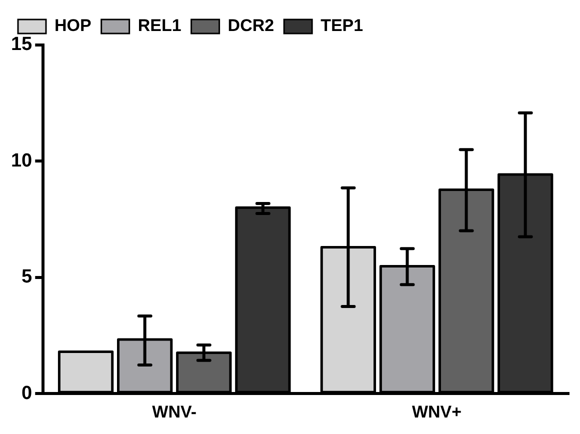 This screenshot has height=434, width=580. Describe the element at coordinates (27, 393) in the screenshot. I see `y-tick-label: 0` at that location.